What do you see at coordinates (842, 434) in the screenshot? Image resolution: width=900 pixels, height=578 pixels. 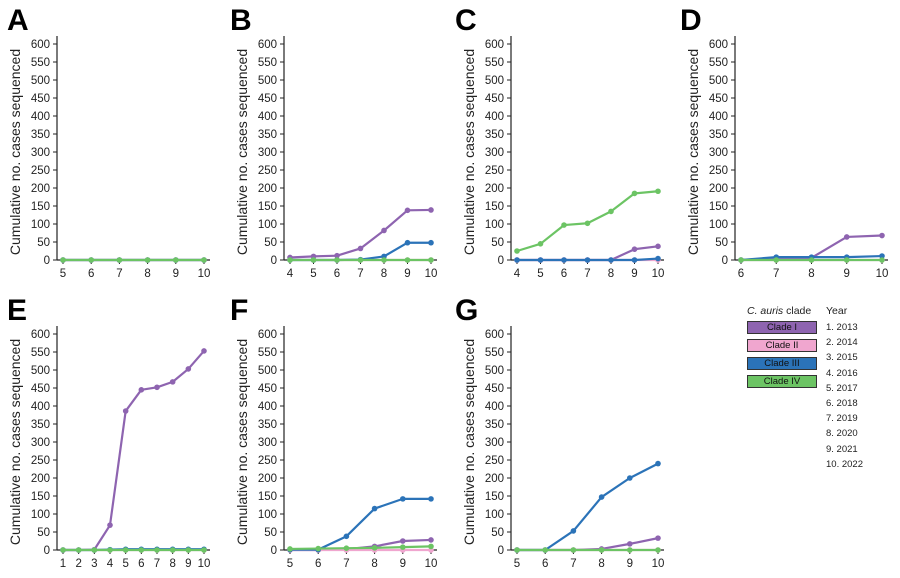 I see `legend-year-8: 8. 2020` at bounding box center [842, 434].